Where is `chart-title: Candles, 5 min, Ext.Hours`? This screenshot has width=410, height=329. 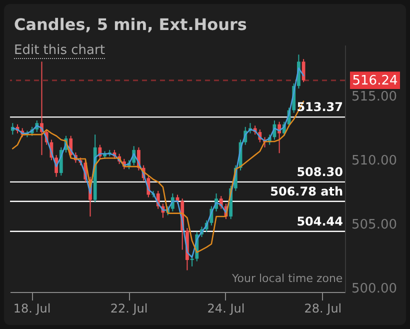 chart-title: Candles, 5 min, Ext.Hours is located at coordinates (130, 24).